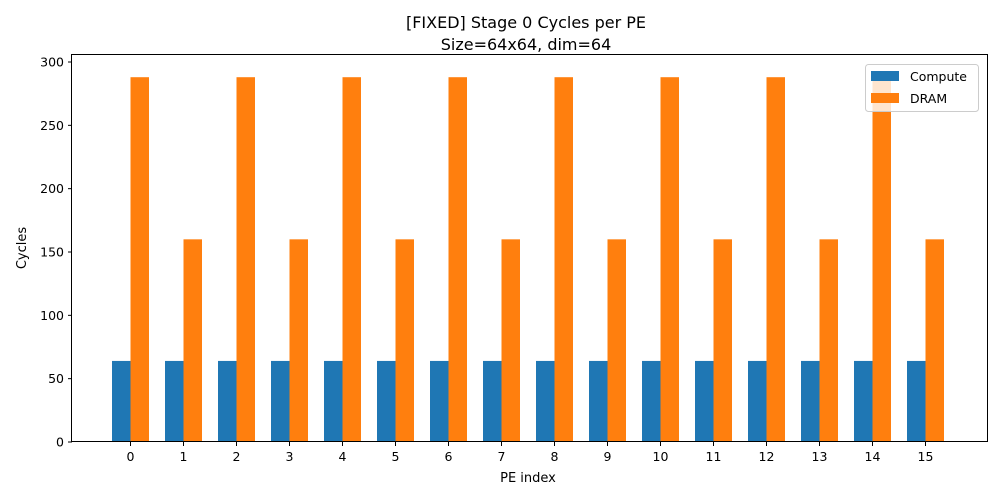  I want to click on y-axis-ticks: 0 50 100 150 200 250 300, so click(56, 252).